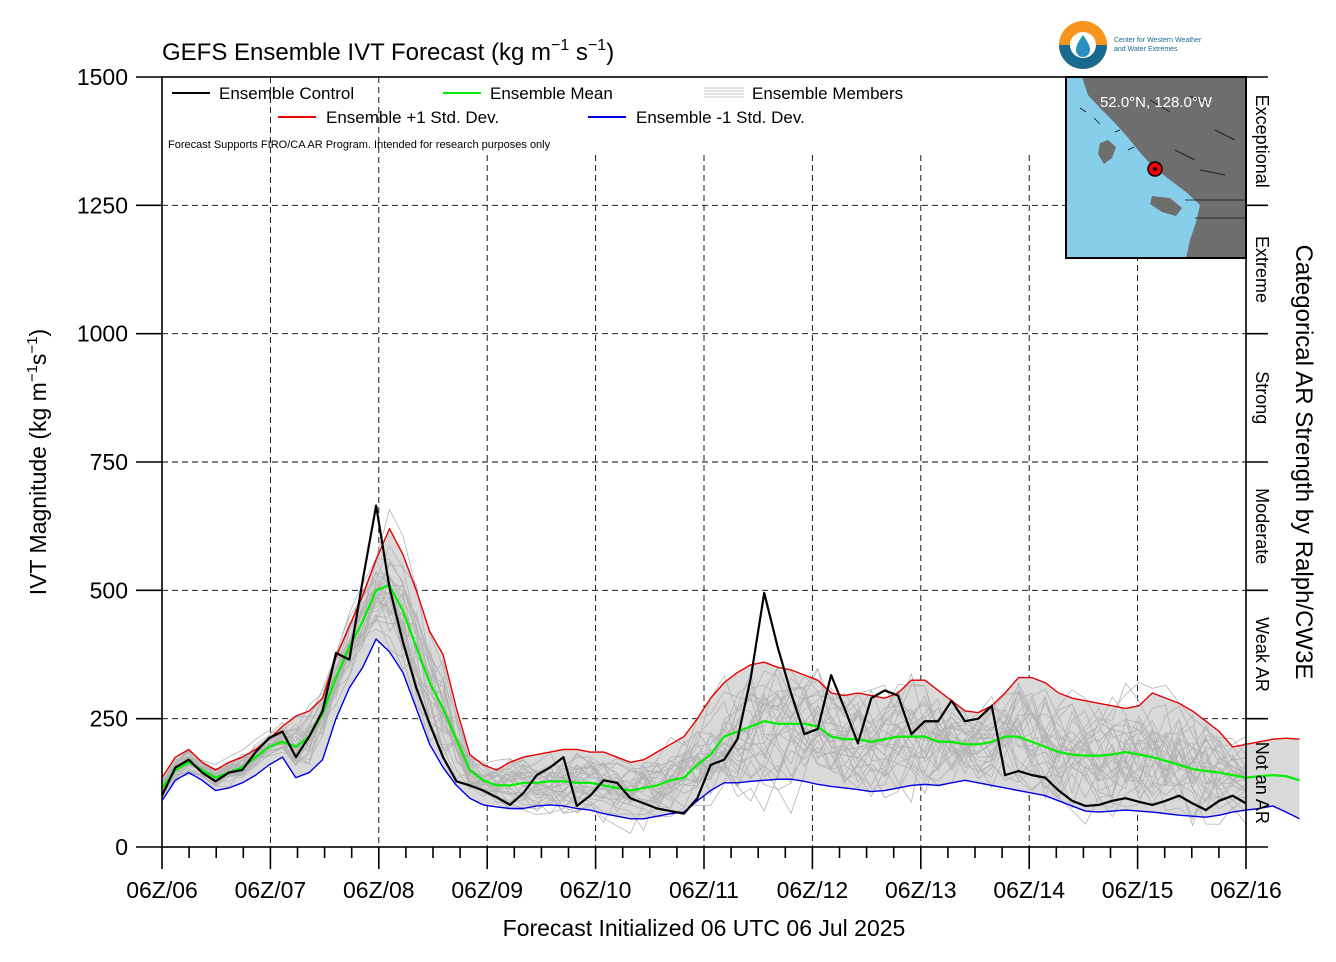 This screenshot has height=962, width=1336. What do you see at coordinates (551, 93) in the screenshot?
I see `legend-mean-label: Ensemble Mean` at bounding box center [551, 93].